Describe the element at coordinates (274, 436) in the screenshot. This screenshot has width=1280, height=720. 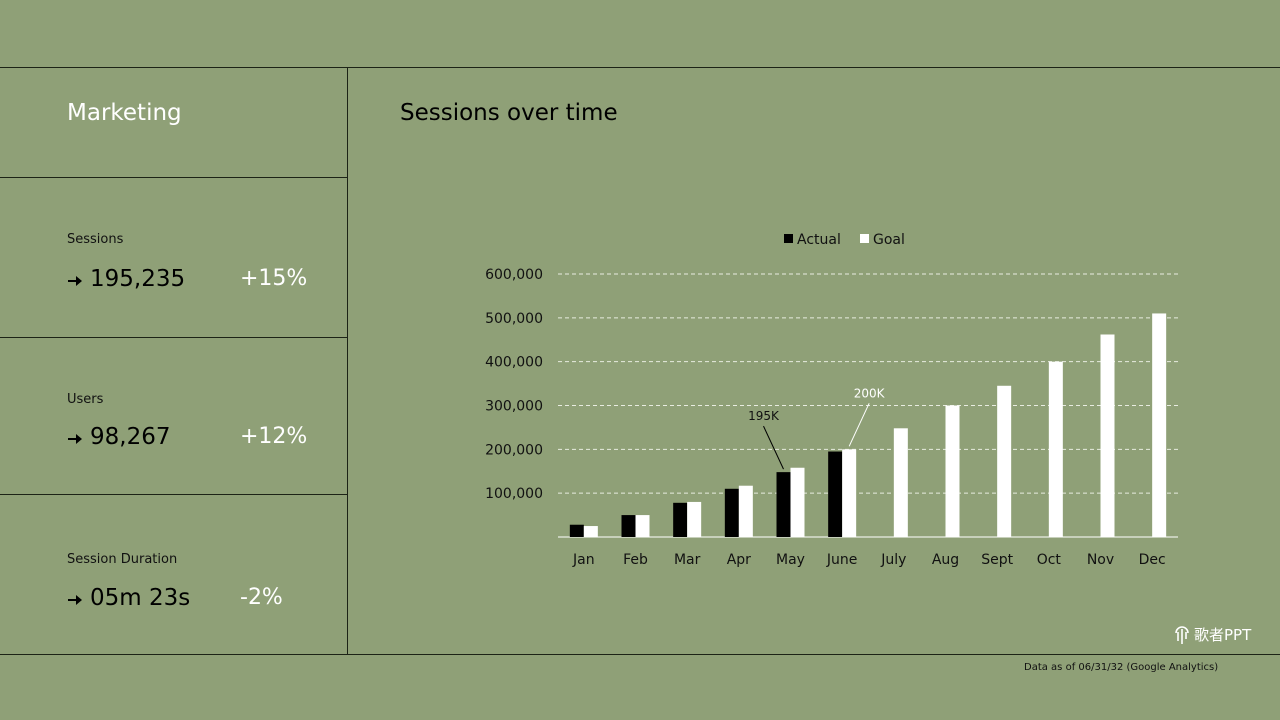
I see `metric-change-users: +12%` at that location.